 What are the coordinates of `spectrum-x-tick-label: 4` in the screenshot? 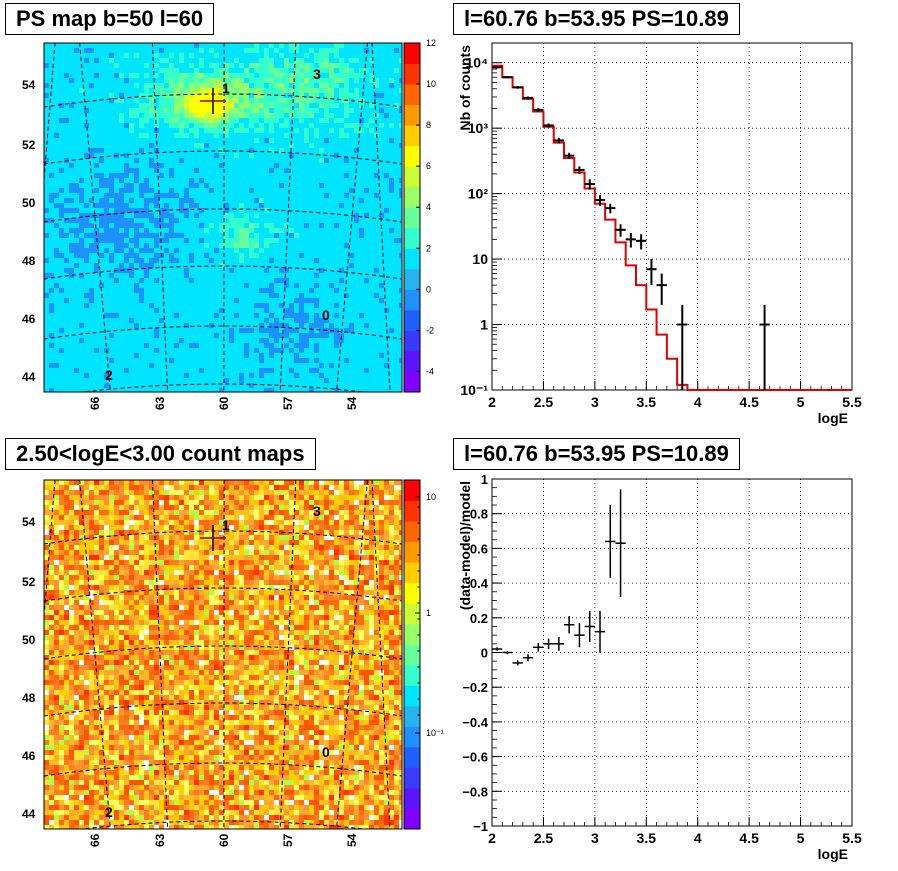 It's located at (698, 402).